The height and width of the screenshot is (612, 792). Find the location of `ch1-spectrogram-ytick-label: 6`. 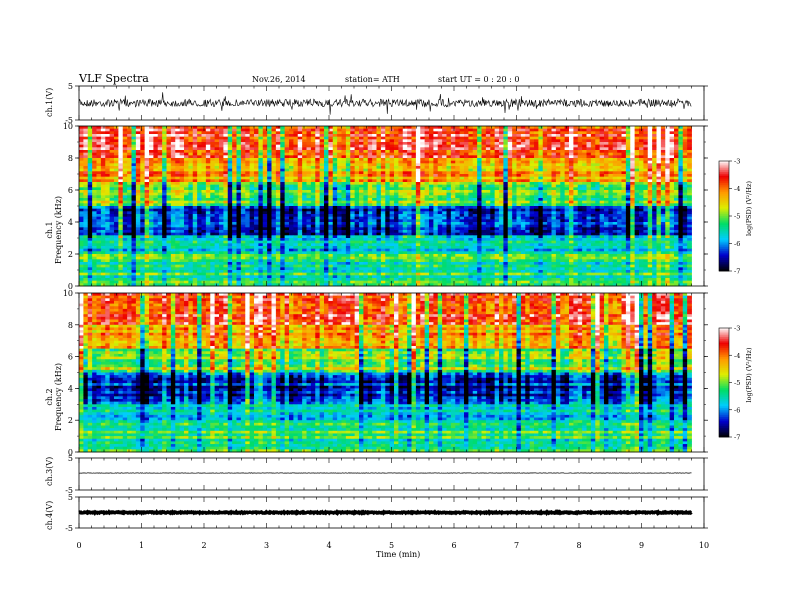

ch1-spectrogram-ytick-label: 6 is located at coordinates (70, 190).